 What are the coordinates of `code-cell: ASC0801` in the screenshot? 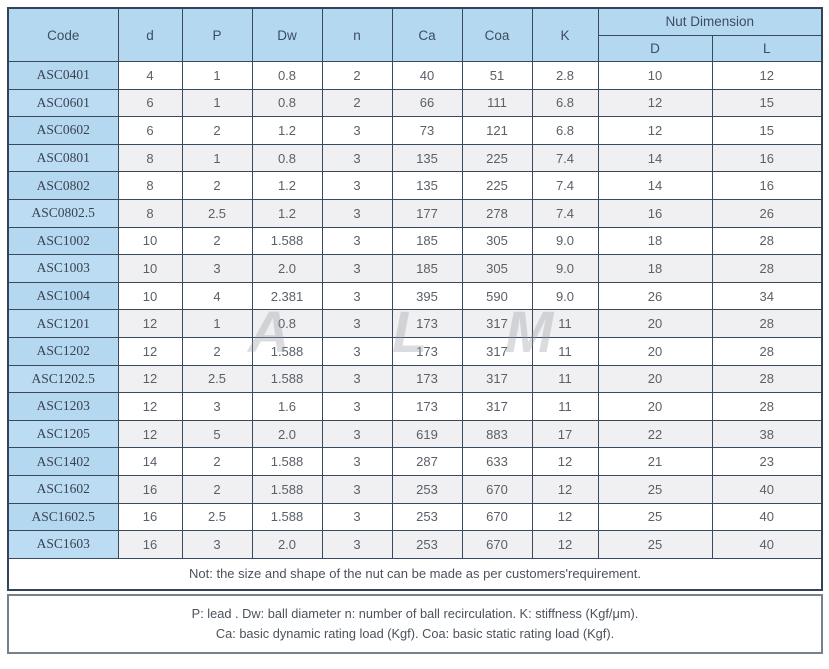 It's located at (63, 158).